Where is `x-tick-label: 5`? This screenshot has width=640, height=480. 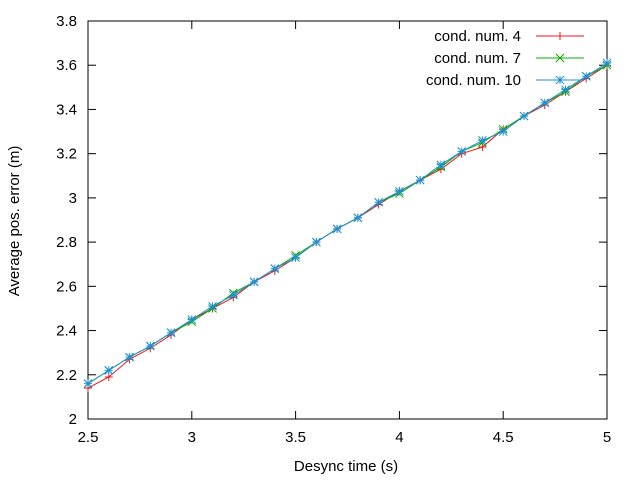 x-tick-label: 5 is located at coordinates (607, 437).